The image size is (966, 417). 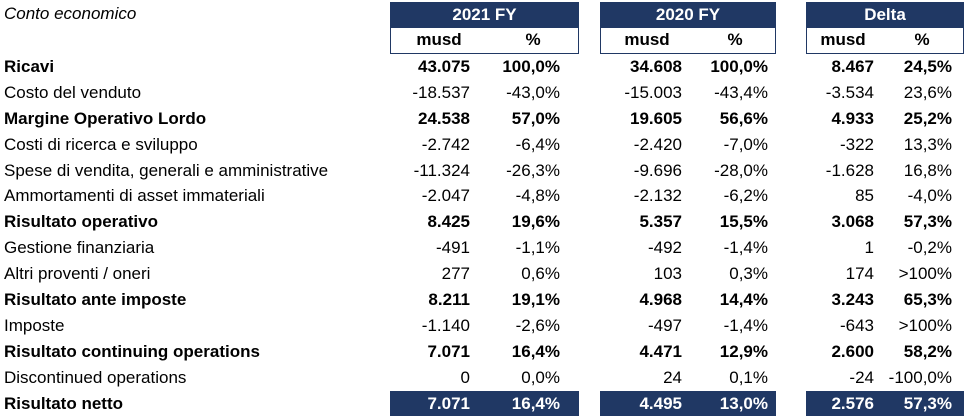 What do you see at coordinates (849, 92) in the screenshot?
I see `value-delta-musd: -3.534` at bounding box center [849, 92].